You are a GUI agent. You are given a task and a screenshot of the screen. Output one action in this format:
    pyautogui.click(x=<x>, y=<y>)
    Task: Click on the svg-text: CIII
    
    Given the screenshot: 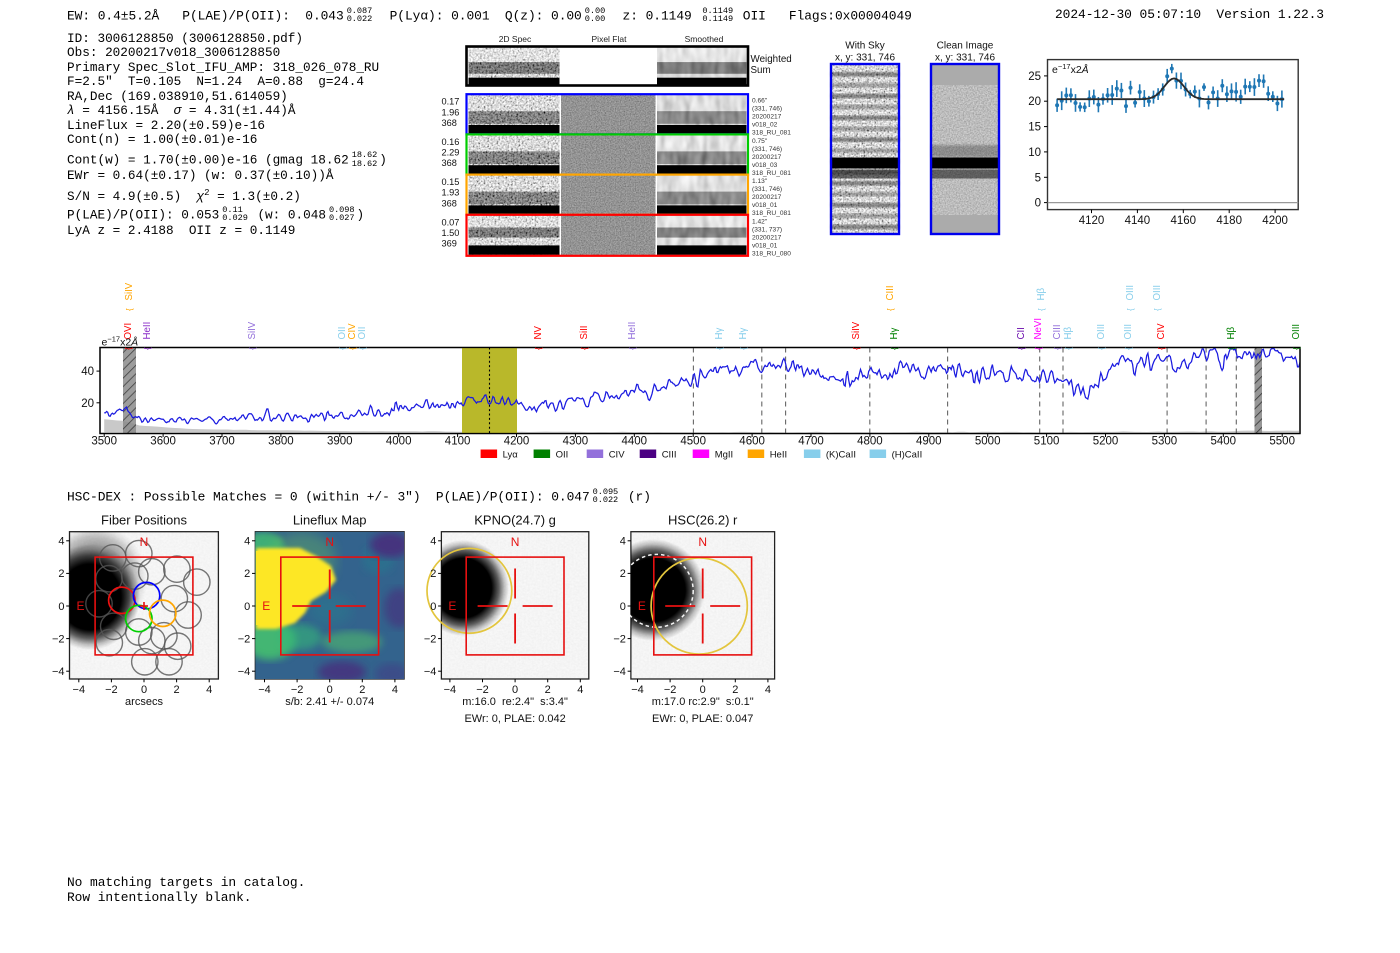 What is the action you would take?
    pyautogui.click(x=890, y=292)
    